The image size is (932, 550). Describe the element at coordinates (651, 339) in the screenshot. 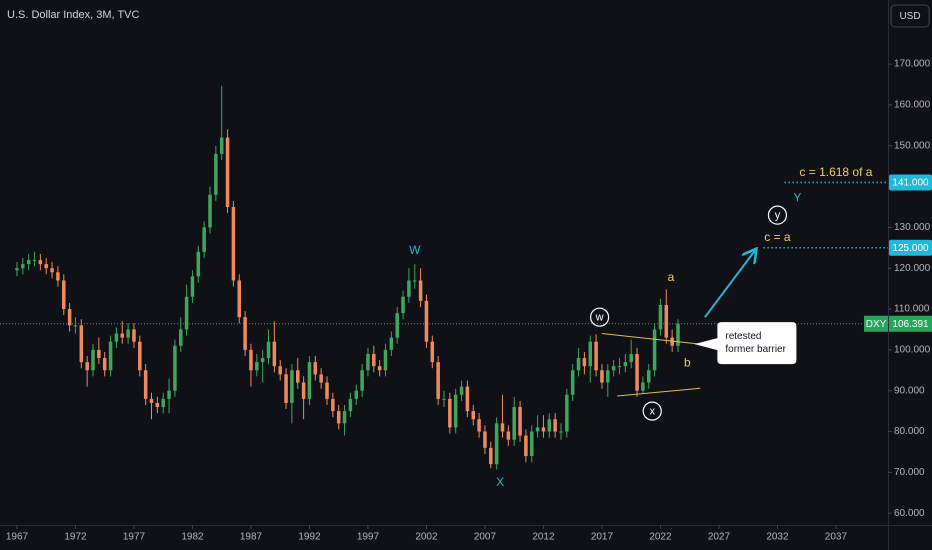

I see `triangle-line` at that location.